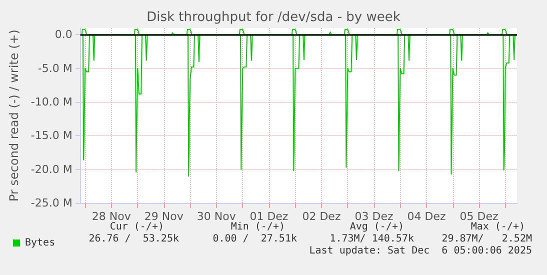 This screenshot has width=547, height=275. What do you see at coordinates (55, 68) in the screenshot?
I see `y-tick-label: -5.0 M` at bounding box center [55, 68].